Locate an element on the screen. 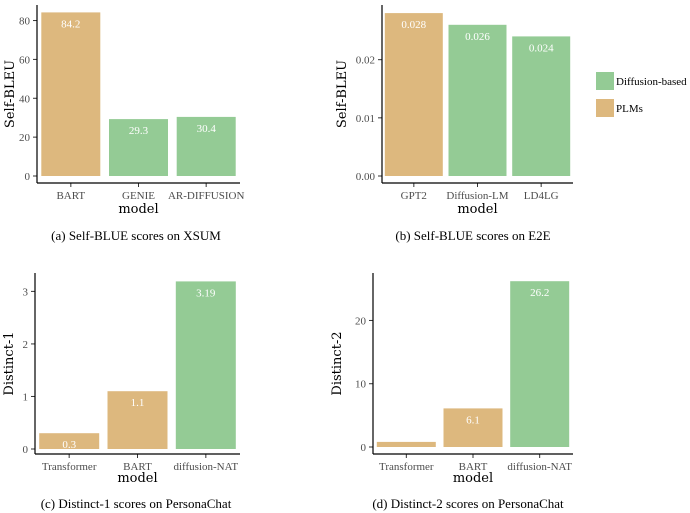  bar-value-label: 3.19 is located at coordinates (206, 293).